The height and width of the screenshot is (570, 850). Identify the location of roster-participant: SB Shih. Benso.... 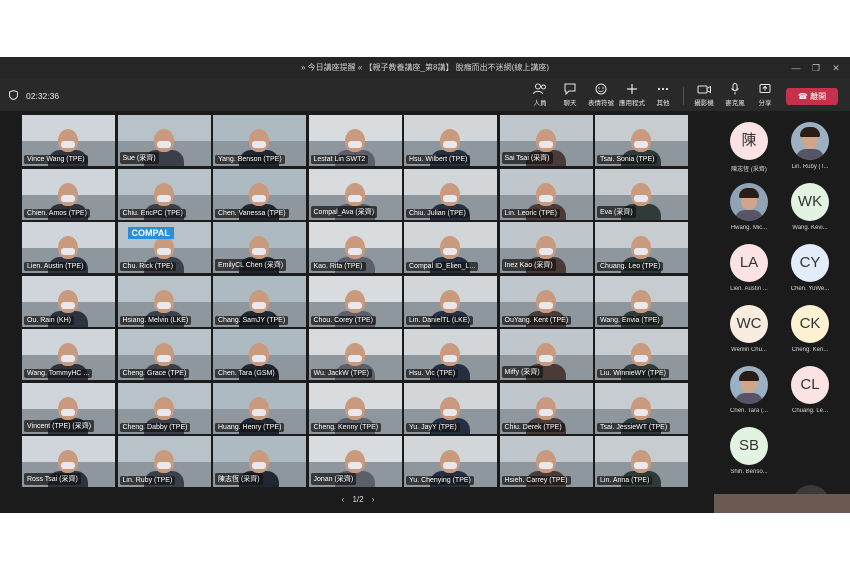
(749, 458).